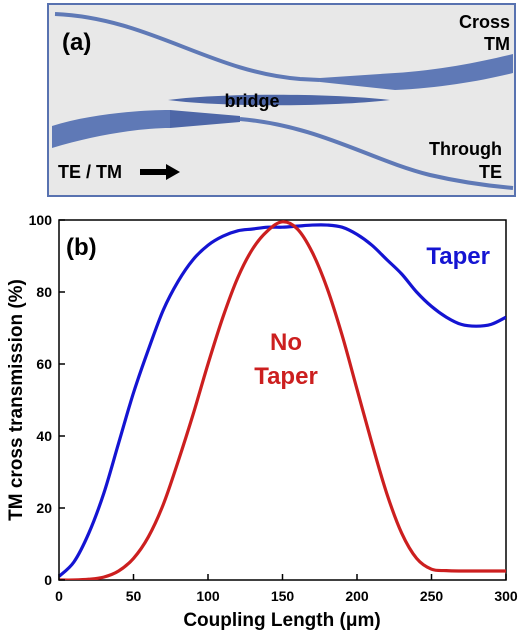 The height and width of the screenshot is (634, 520). I want to click on x-tick-label: 300, so click(506, 596).